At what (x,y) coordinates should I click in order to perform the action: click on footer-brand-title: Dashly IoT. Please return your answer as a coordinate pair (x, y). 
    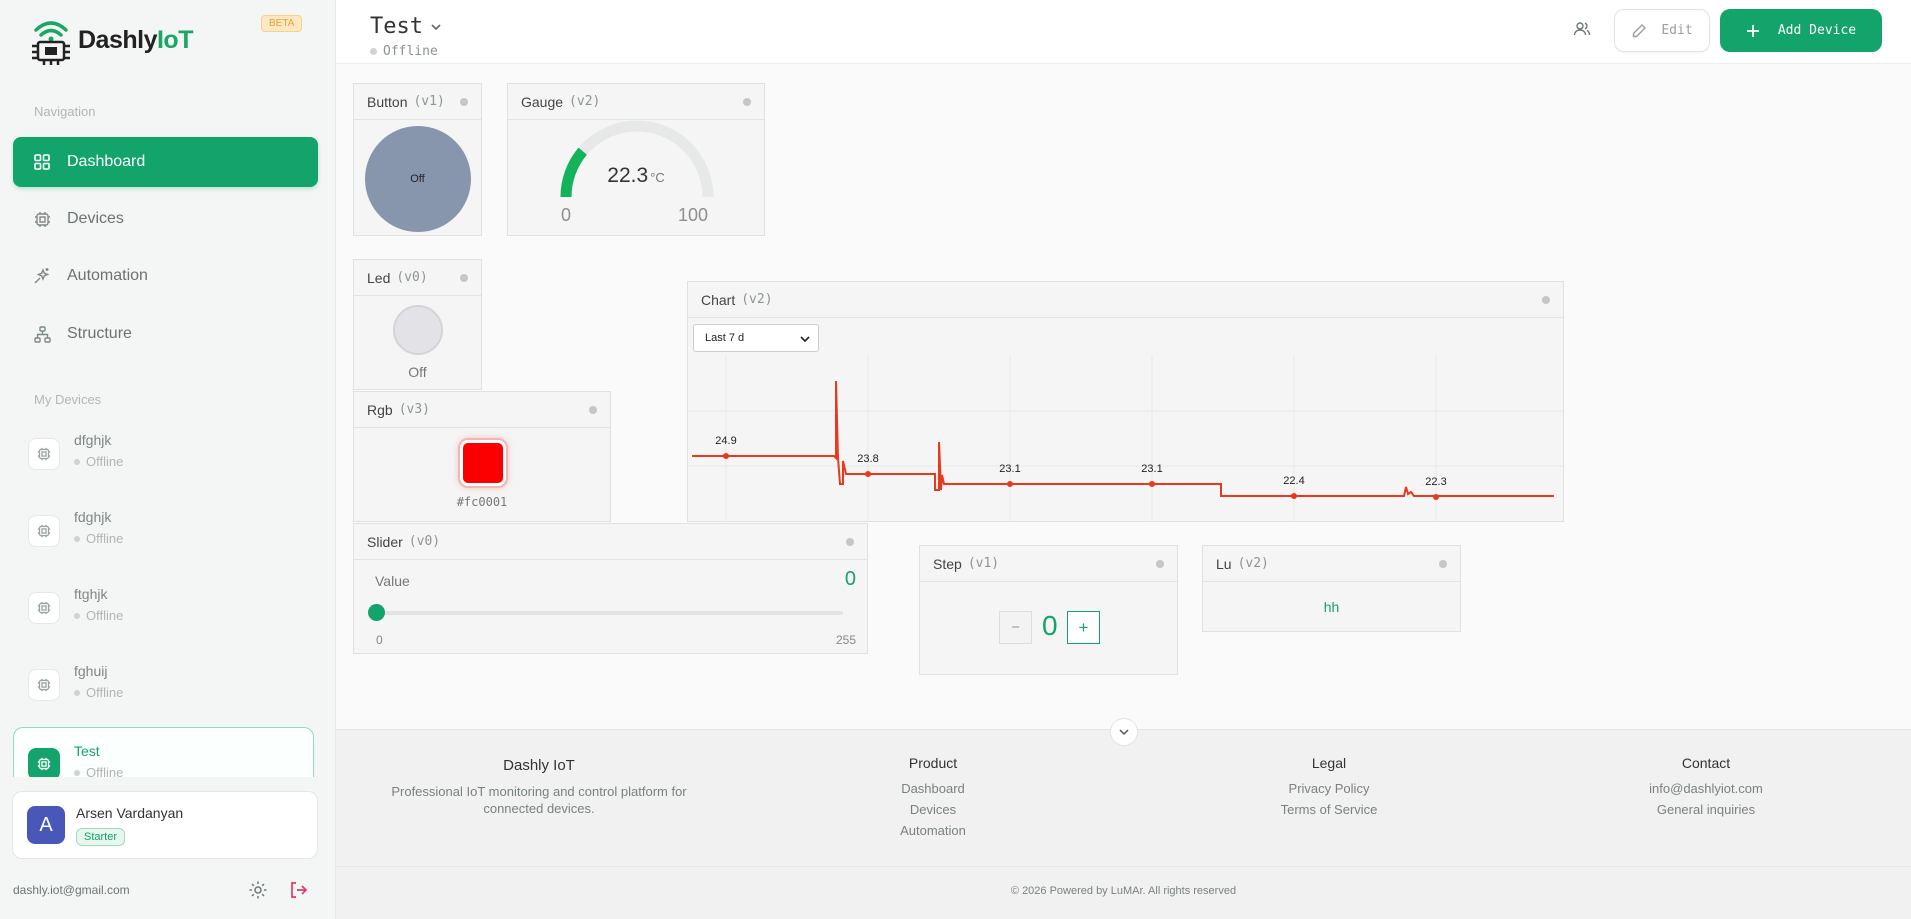
    Looking at the image, I should click on (539, 765).